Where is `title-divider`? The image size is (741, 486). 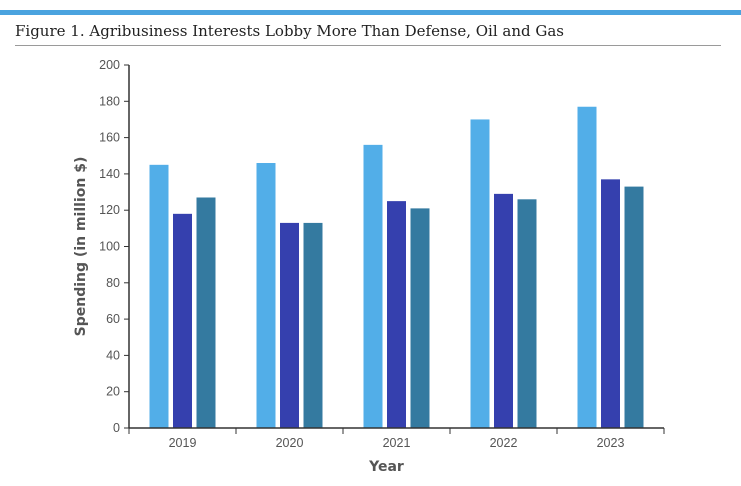 title-divider is located at coordinates (368, 45).